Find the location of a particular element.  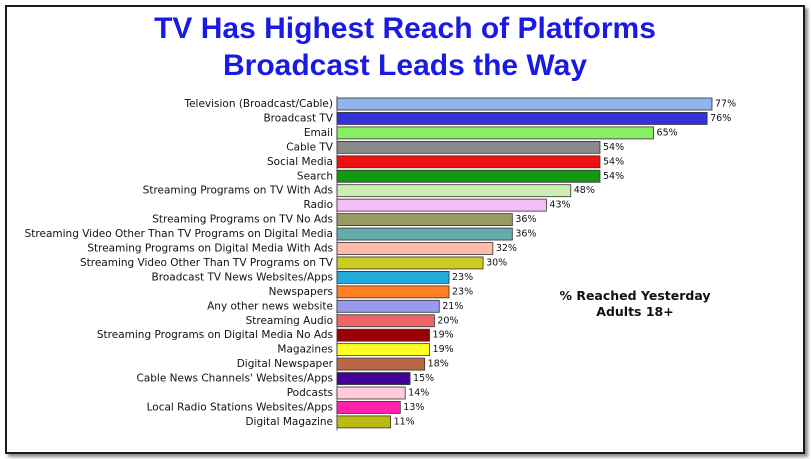

category-label-7: Streaming Programs on TV With Ads is located at coordinates (238, 191).